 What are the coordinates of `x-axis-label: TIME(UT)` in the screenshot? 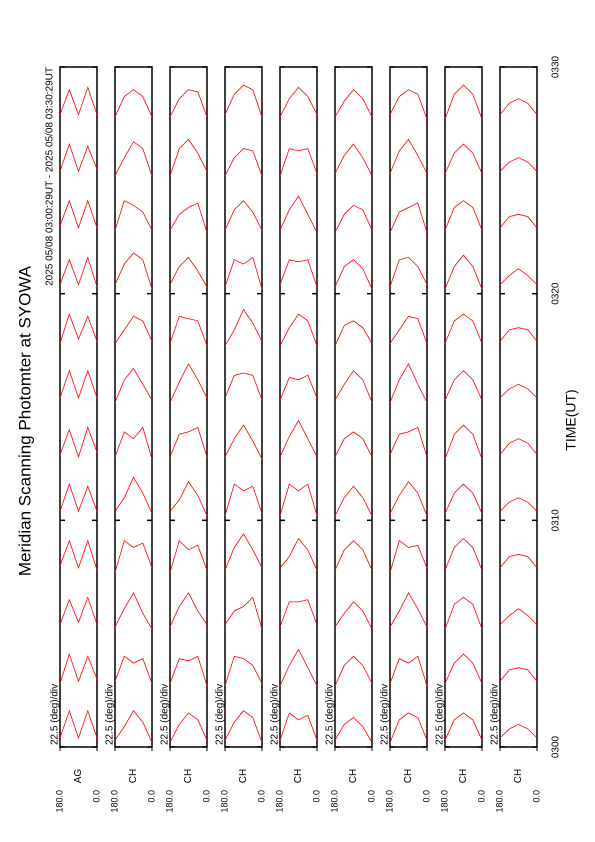 It's located at (571, 419).